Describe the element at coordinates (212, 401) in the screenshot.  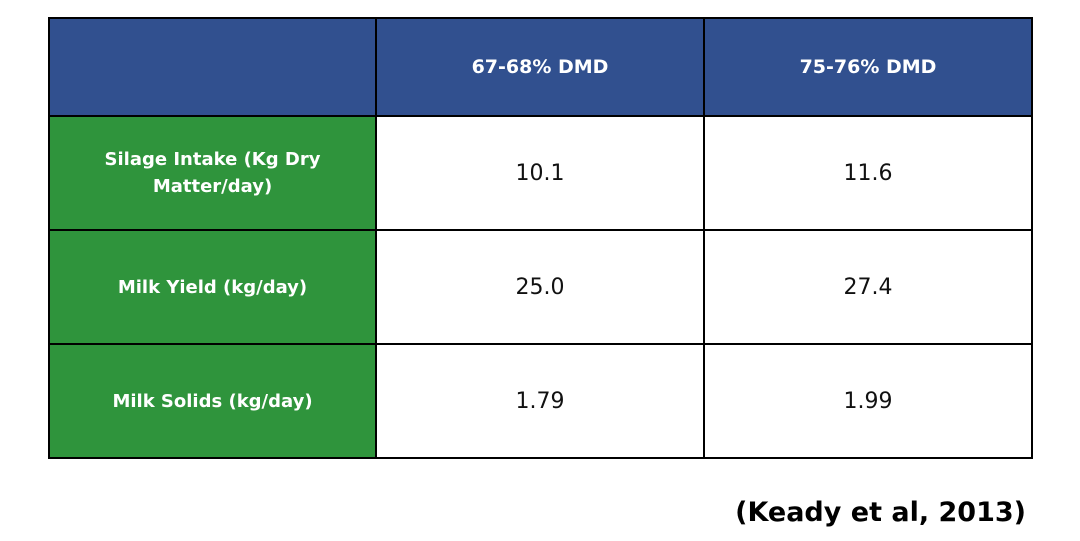
I see `row-header: Milk Solids (kg/day)` at that location.